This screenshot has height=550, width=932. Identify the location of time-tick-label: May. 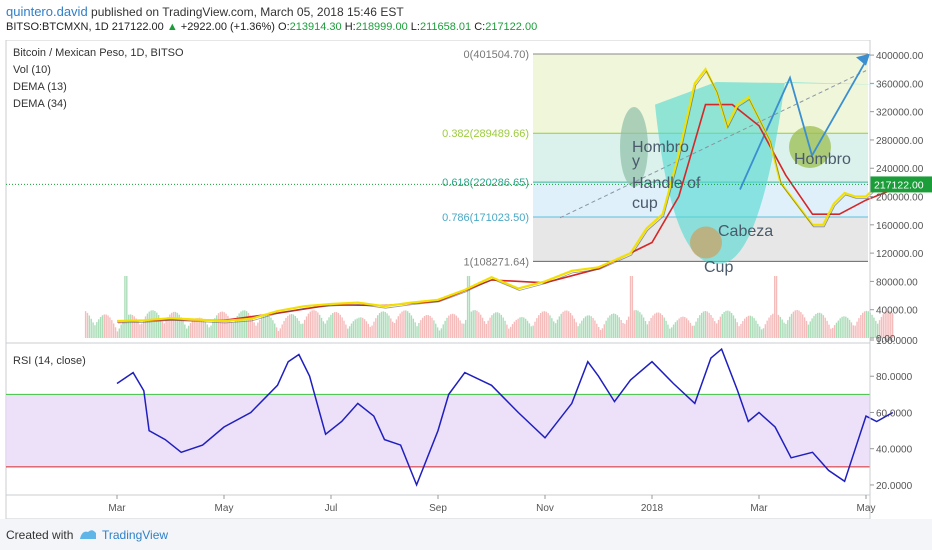
(224, 508).